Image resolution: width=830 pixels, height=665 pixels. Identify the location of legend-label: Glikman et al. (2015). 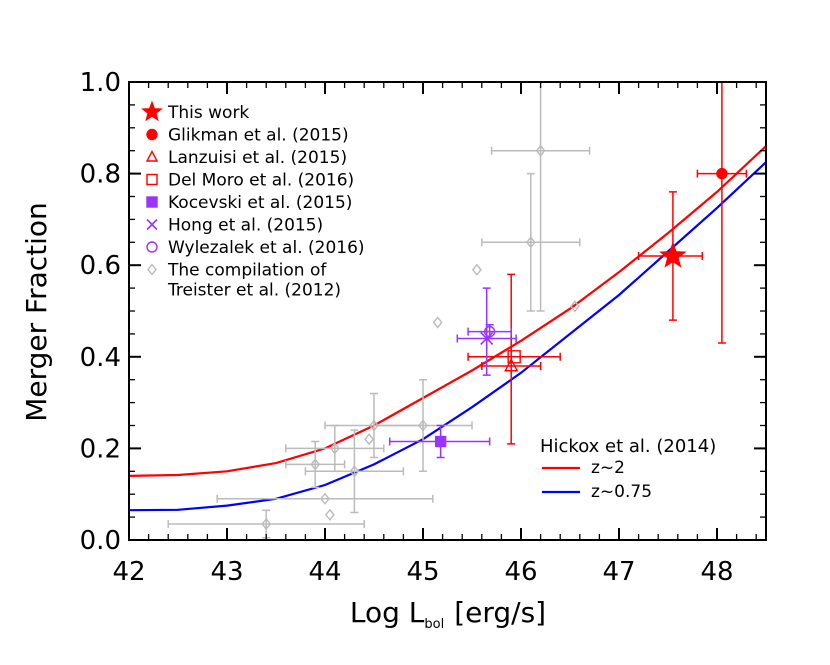
(258, 136).